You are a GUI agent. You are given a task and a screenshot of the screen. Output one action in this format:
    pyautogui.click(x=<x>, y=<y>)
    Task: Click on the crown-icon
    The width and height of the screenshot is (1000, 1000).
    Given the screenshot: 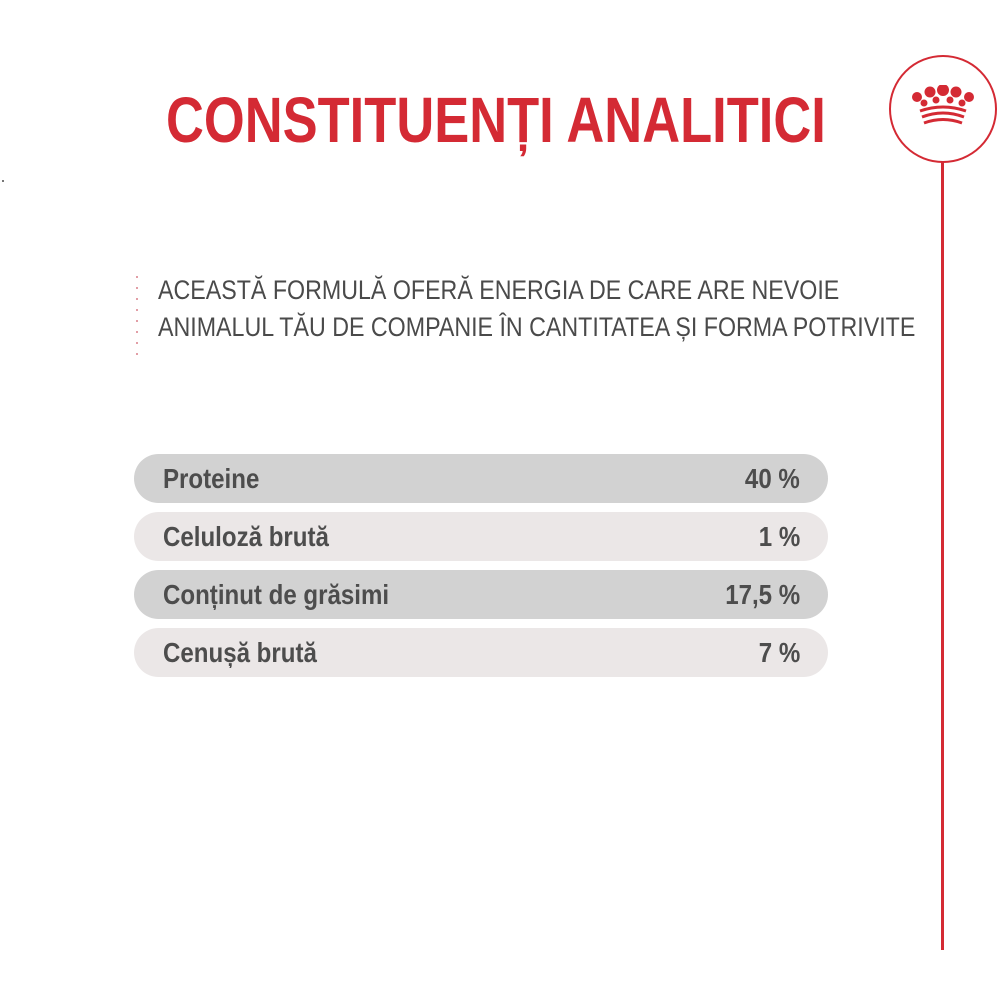 What is the action you would take?
    pyautogui.click(x=943, y=105)
    